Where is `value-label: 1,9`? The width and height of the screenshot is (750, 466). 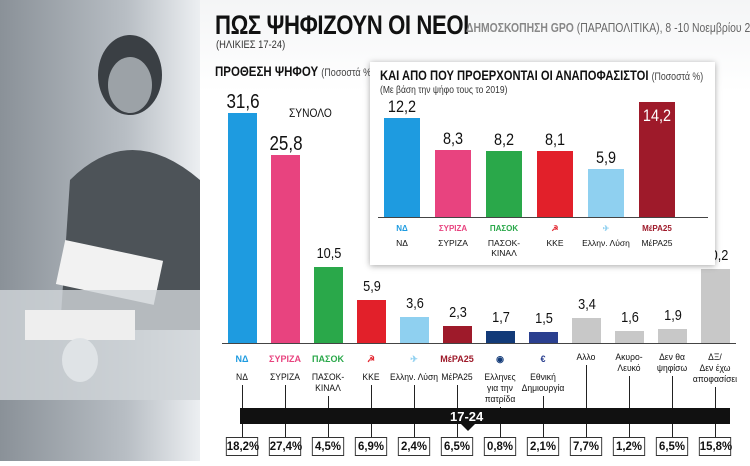 value-label: 1,9 is located at coordinates (673, 316).